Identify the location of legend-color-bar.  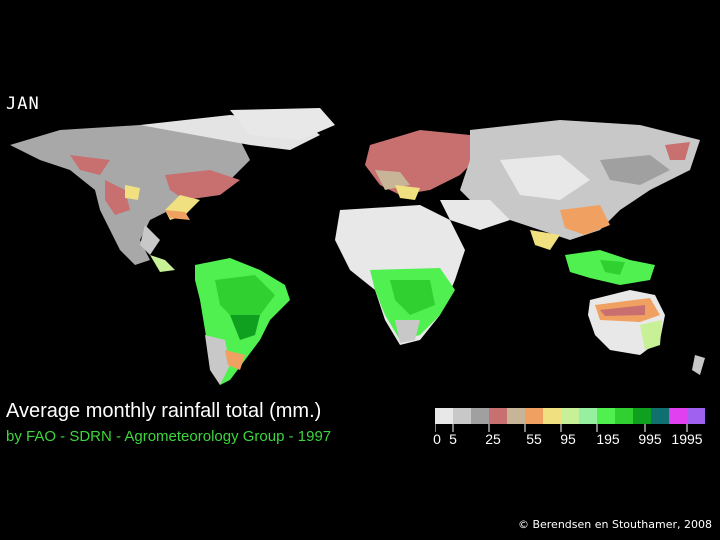
(570, 416).